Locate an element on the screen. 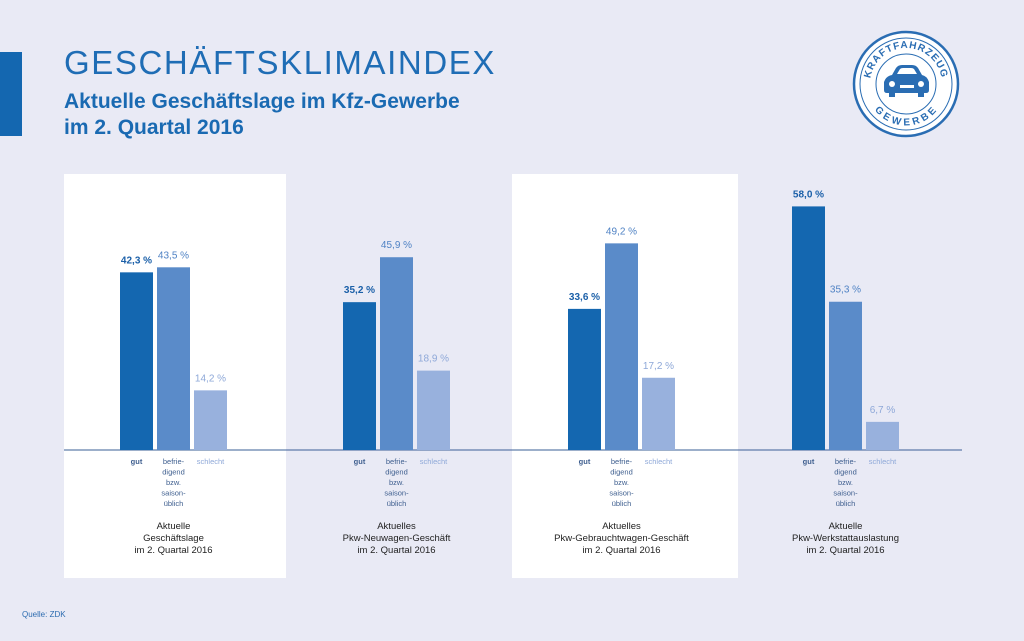 The image size is (1024, 641). tick-label-gut-1-1: gut is located at coordinates (137, 461).